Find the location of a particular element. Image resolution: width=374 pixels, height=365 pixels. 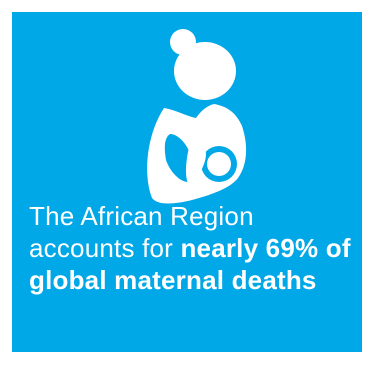

statement-lead: The African Region accounts for is located at coordinates (141, 232).